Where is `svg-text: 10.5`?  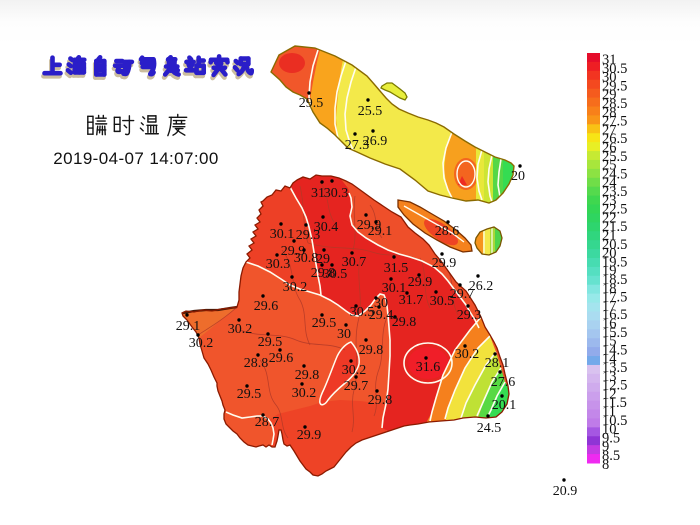 svg-text: 10.5 is located at coordinates (614, 421).